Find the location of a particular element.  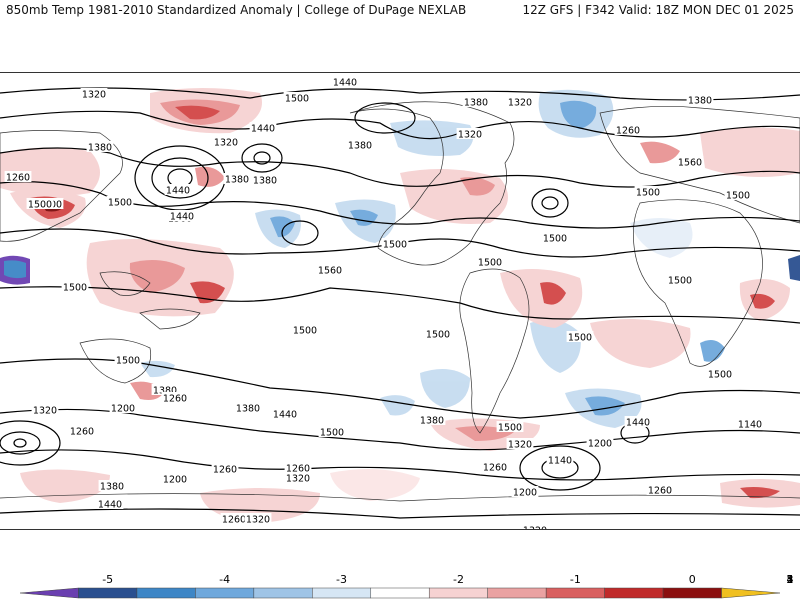

colorbar-tick-label: 0 is located at coordinates (692, 579).